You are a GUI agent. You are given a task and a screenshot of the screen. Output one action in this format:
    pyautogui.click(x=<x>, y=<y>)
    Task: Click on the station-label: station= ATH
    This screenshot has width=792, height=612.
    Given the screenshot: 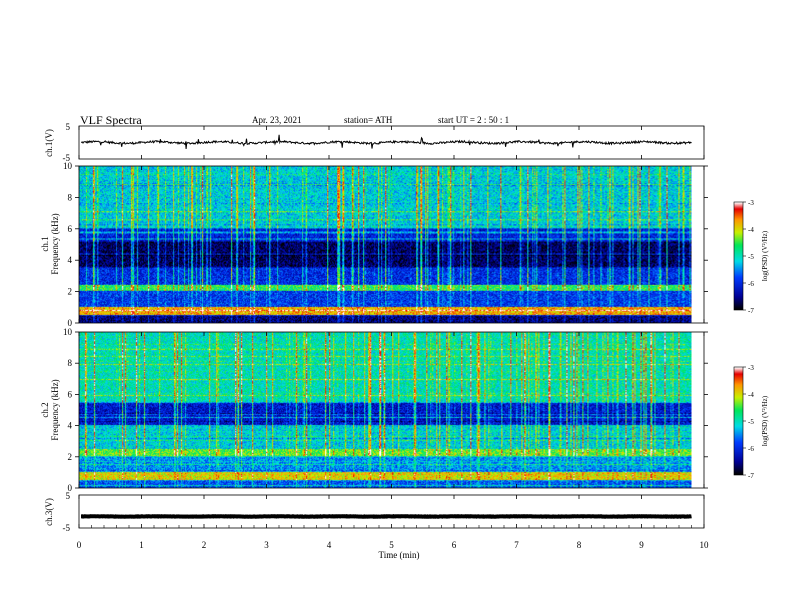 What is the action you would take?
    pyautogui.click(x=368, y=120)
    